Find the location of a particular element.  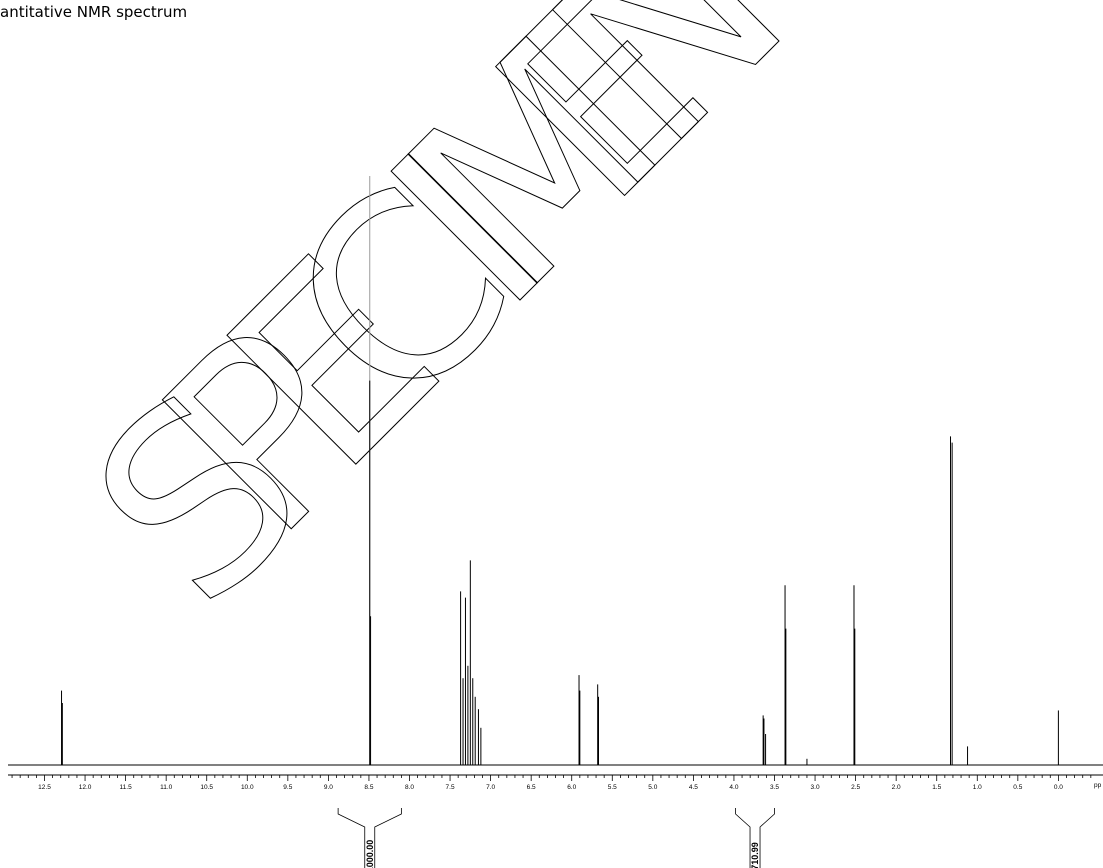

x-axis-tick-label: 0.5 is located at coordinates (1017, 787).